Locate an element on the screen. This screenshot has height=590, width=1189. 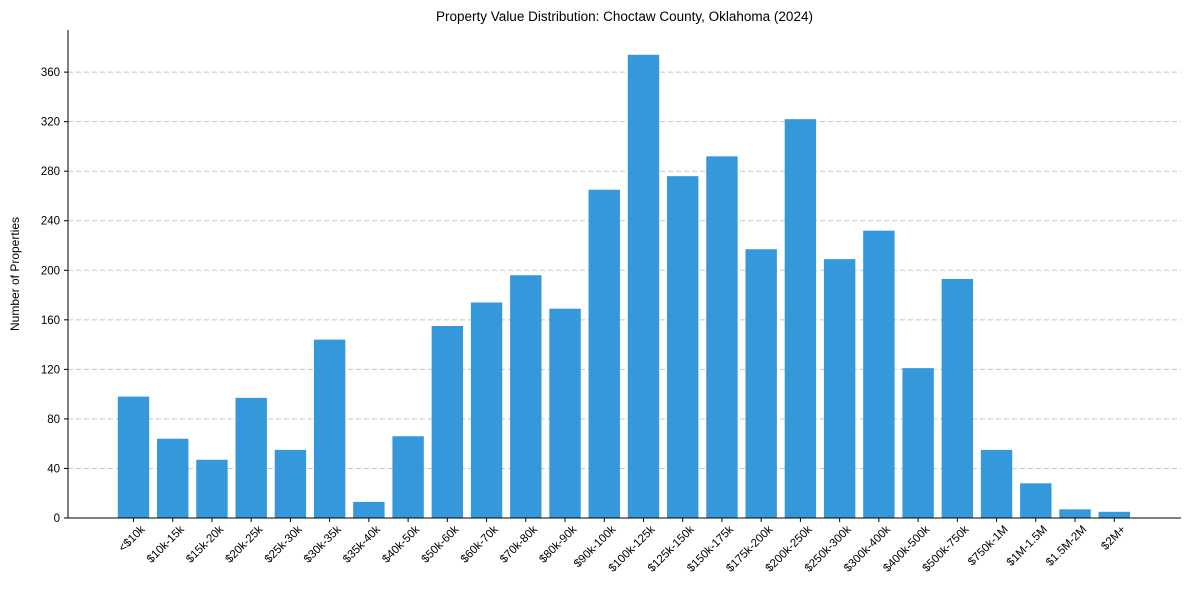
y-ticks: 0 40 80 120 160 200 240 280 320 360 is located at coordinates (54, 296).